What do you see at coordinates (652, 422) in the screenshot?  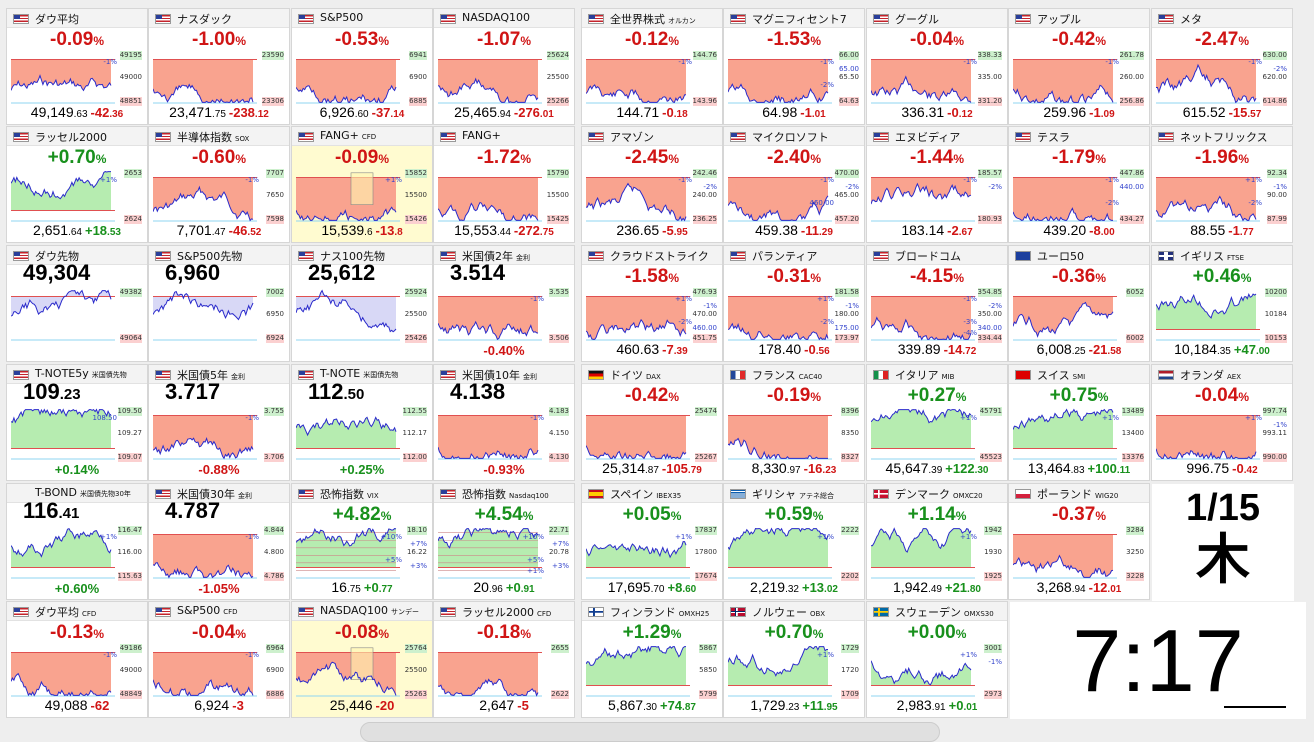 I see `market-tile: ドイツ DAX -0.42% 25474 25267 25,314.87 -105.79` at bounding box center [652, 422].